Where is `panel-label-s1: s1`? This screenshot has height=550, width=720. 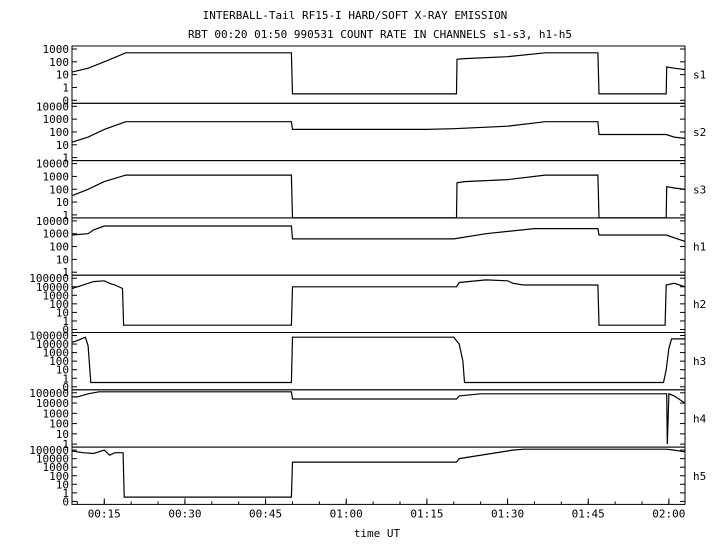
panel-label-s1: s1 is located at coordinates (699, 75).